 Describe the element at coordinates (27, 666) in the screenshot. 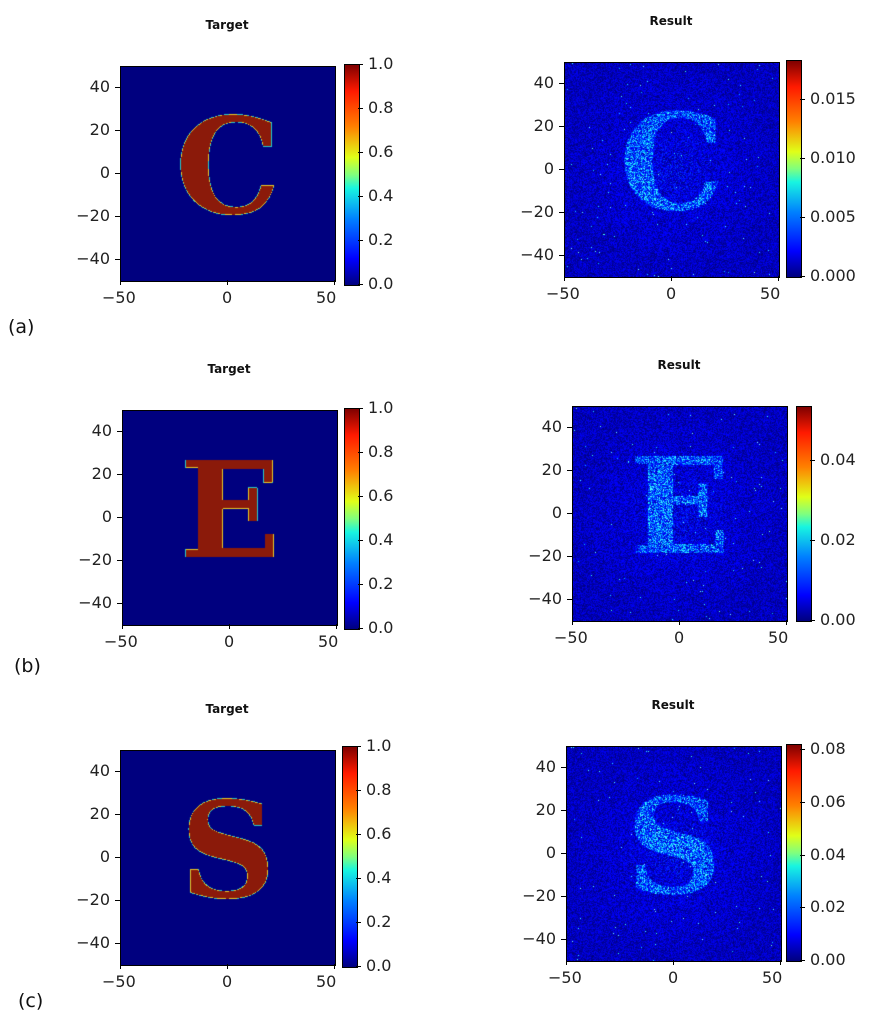

I see `panel-label: (b)` at that location.